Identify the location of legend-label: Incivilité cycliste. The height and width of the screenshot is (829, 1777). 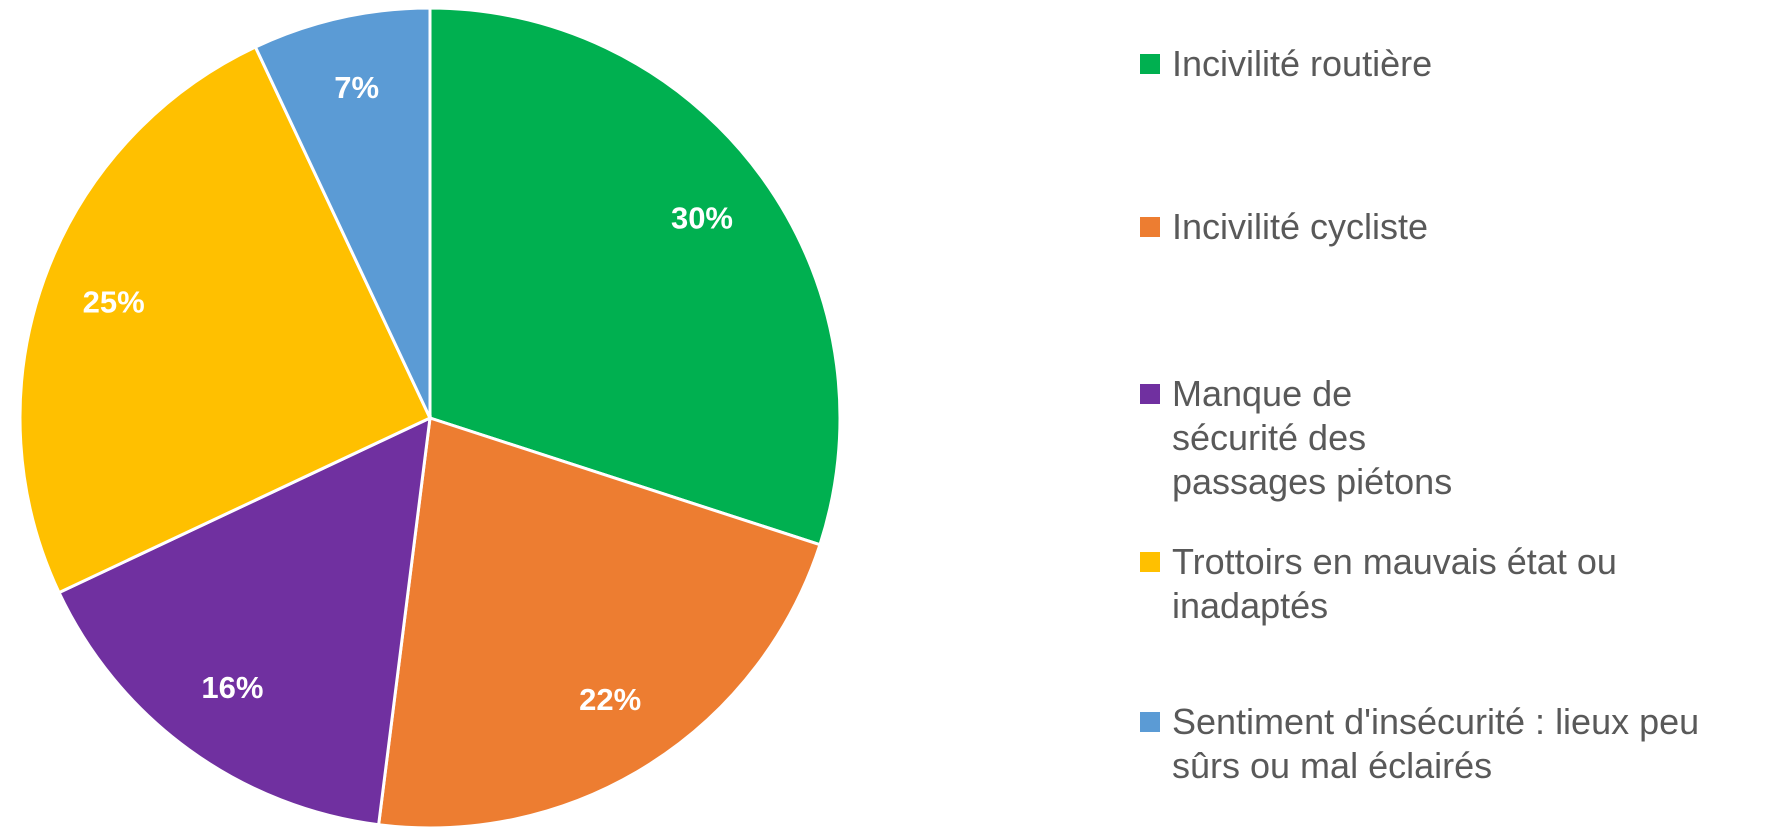
(1300, 226).